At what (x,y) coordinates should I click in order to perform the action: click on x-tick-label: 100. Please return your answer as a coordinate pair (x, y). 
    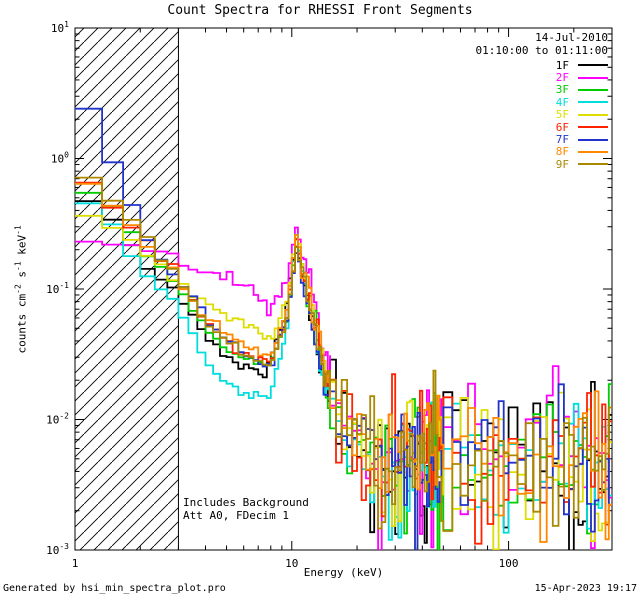
    Looking at the image, I should click on (509, 563).